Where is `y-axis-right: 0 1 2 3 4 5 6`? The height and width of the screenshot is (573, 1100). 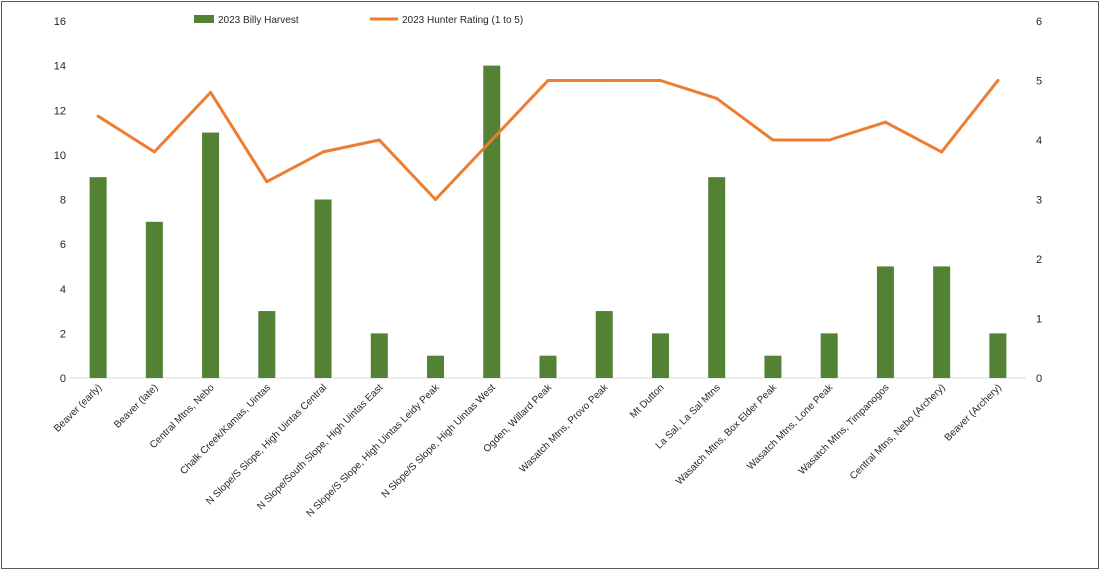 y-axis-right: 0 1 2 3 4 5 6 is located at coordinates (1039, 200).